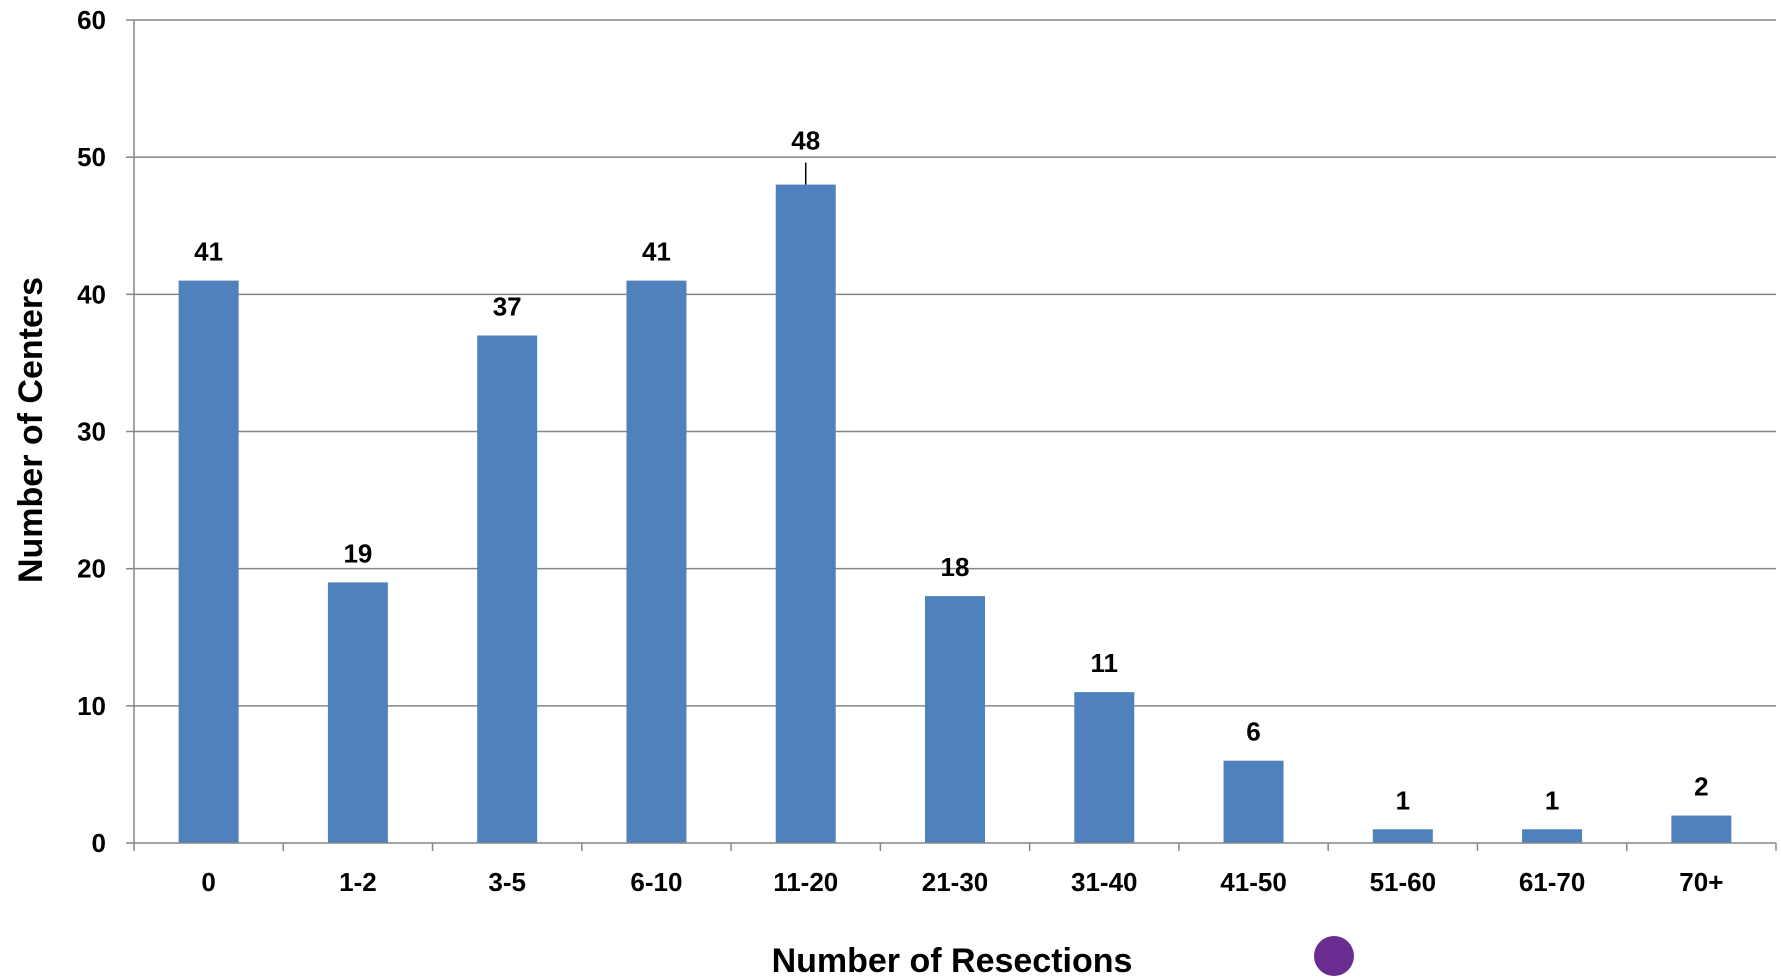  I want to click on purple-dot-marker, so click(1334, 956).